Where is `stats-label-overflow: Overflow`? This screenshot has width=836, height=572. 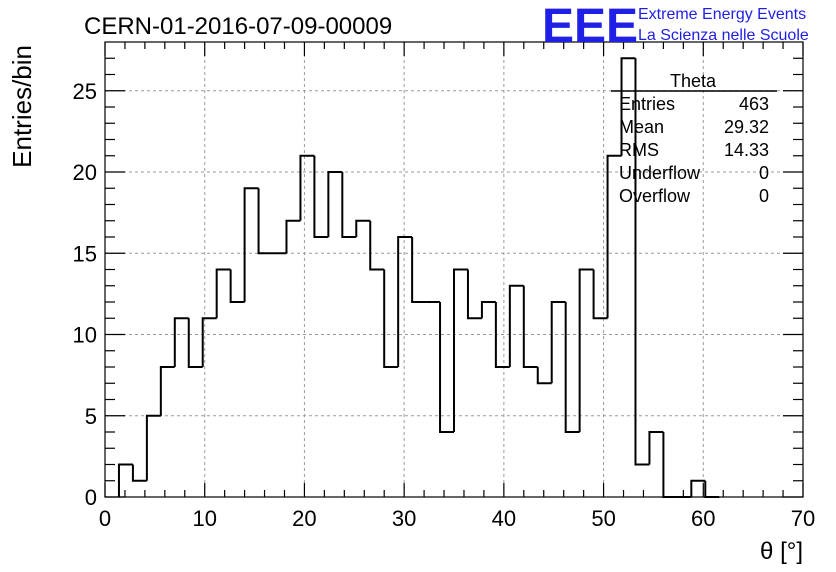 stats-label-overflow: Overflow is located at coordinates (655, 196).